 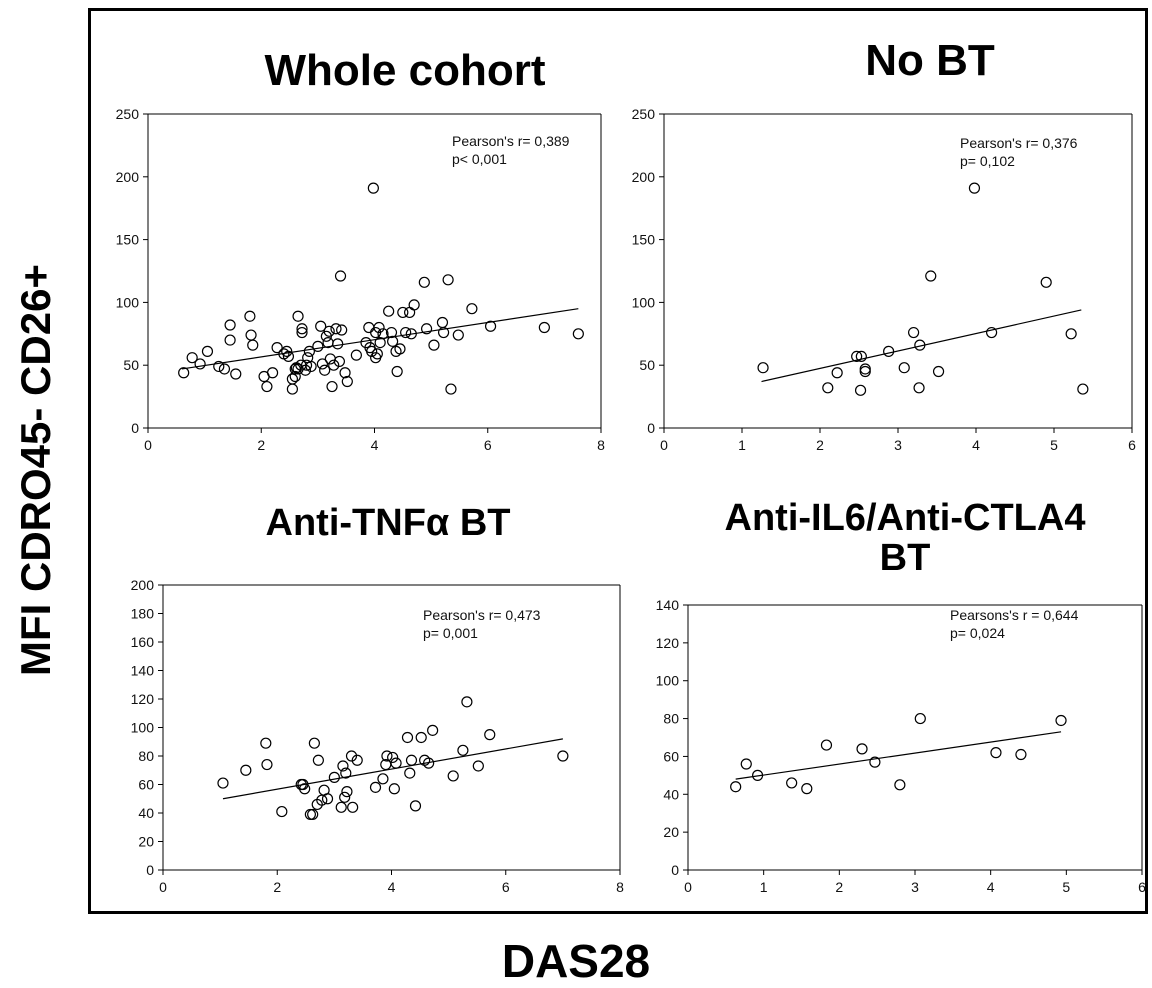 What do you see at coordinates (620, 887) in the screenshot?
I see `x-tick-label: 8` at bounding box center [620, 887].